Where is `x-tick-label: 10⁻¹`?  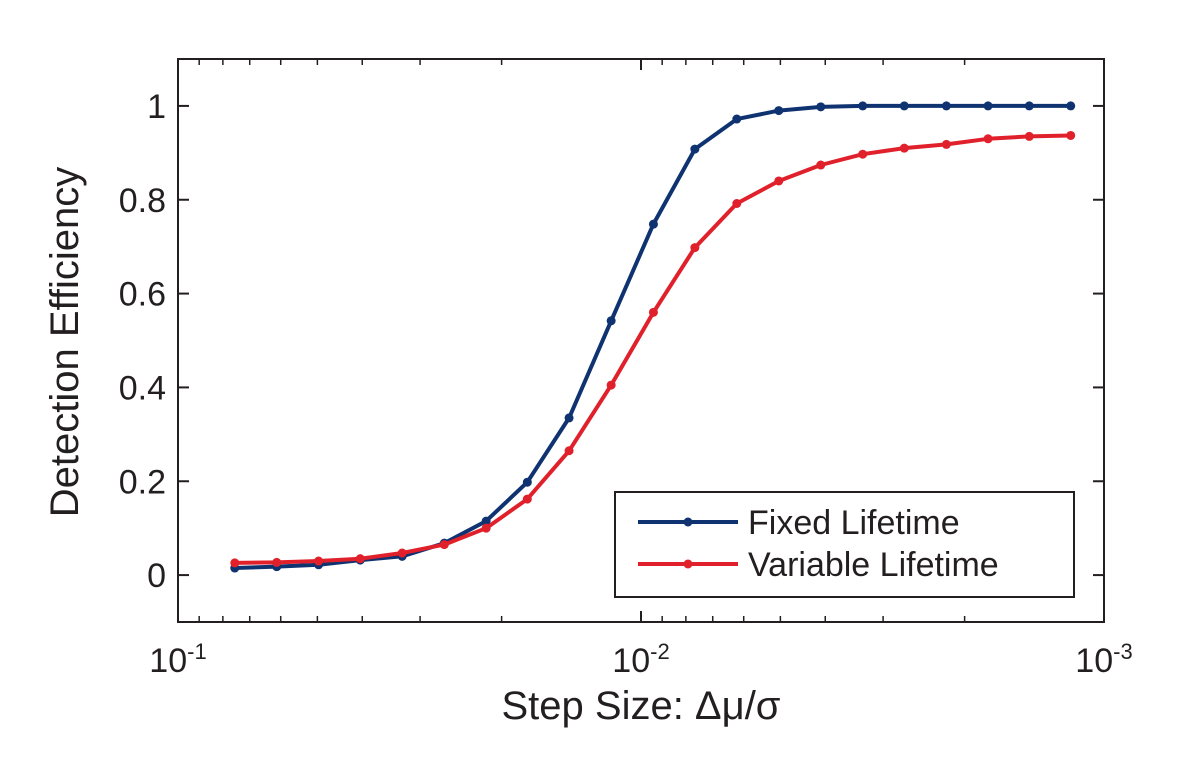
x-tick-label: 10⁻¹ is located at coordinates (177, 659).